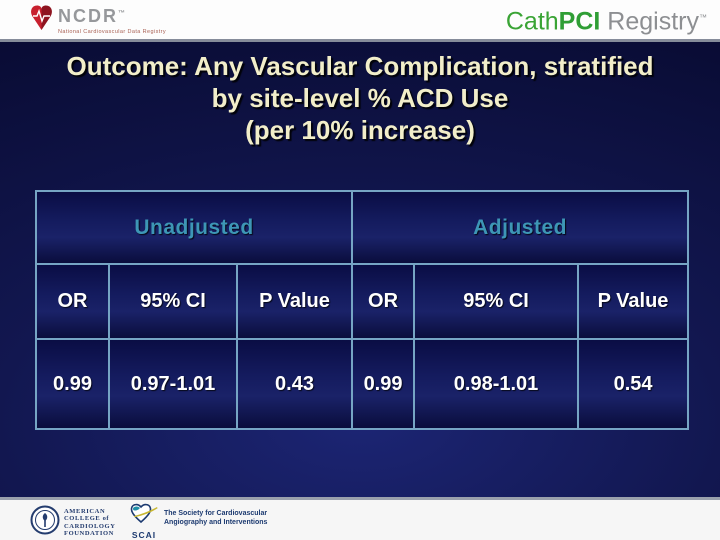  I want to click on cathpci-trademark: ™, so click(703, 17).